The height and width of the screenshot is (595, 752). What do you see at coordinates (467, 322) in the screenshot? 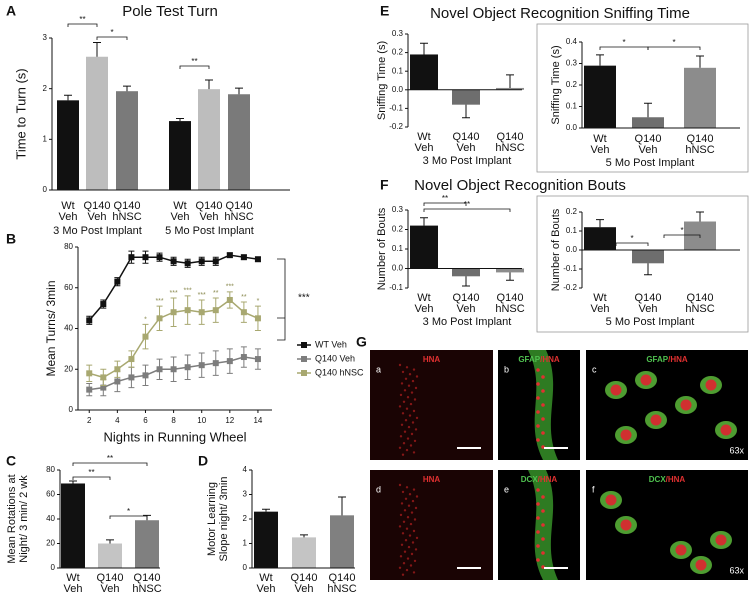
I see `group-label: 3 Mo Post Implant` at bounding box center [467, 322].